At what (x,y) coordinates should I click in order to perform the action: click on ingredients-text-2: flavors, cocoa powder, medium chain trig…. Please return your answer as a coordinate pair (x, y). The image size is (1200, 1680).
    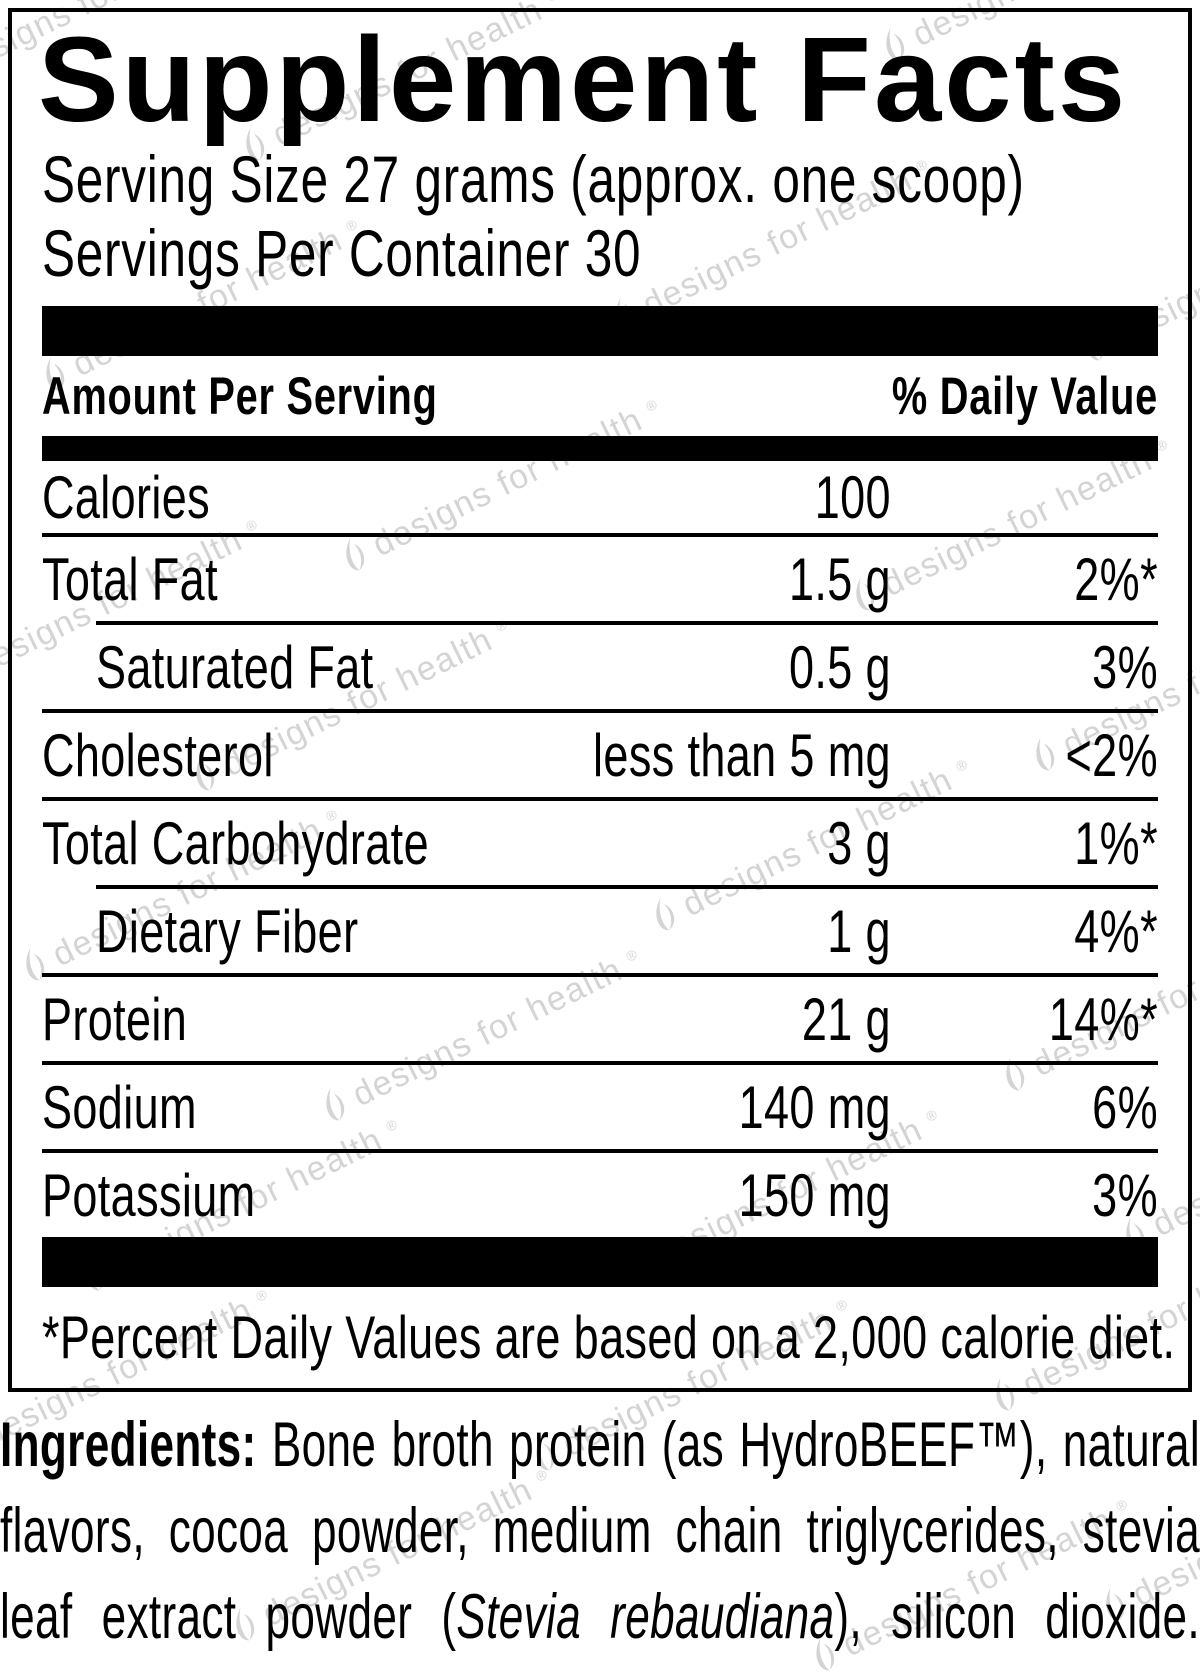
    Looking at the image, I should click on (600, 1531).